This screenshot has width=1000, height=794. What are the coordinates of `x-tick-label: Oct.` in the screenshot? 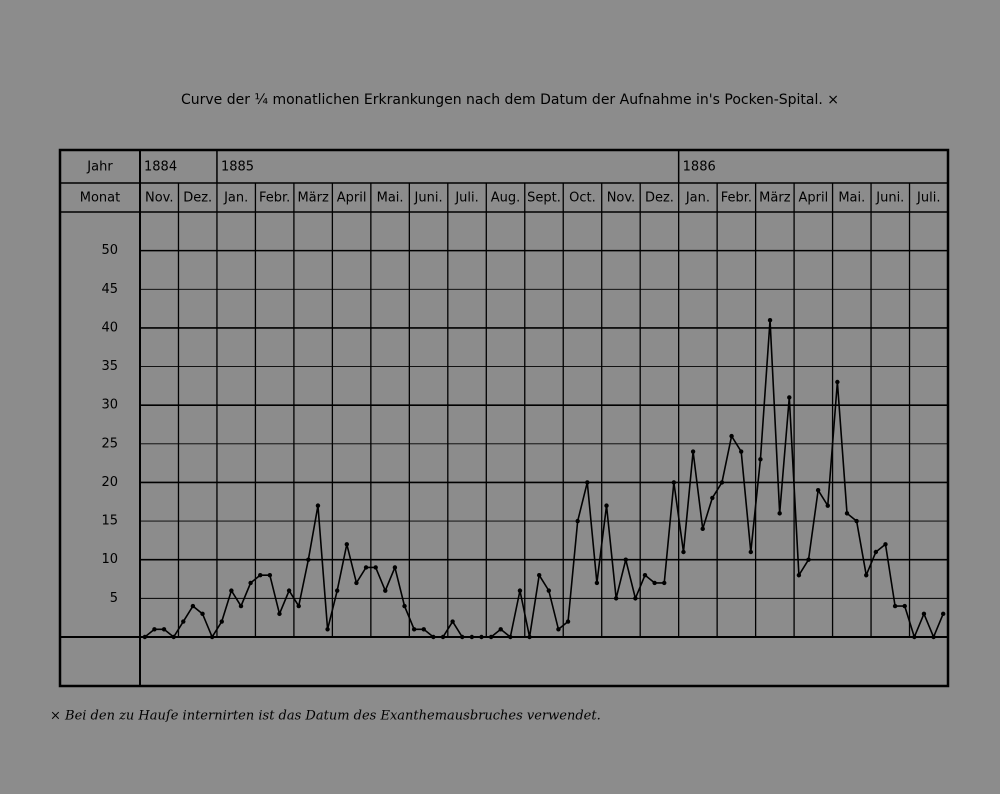 It's located at (582, 198).